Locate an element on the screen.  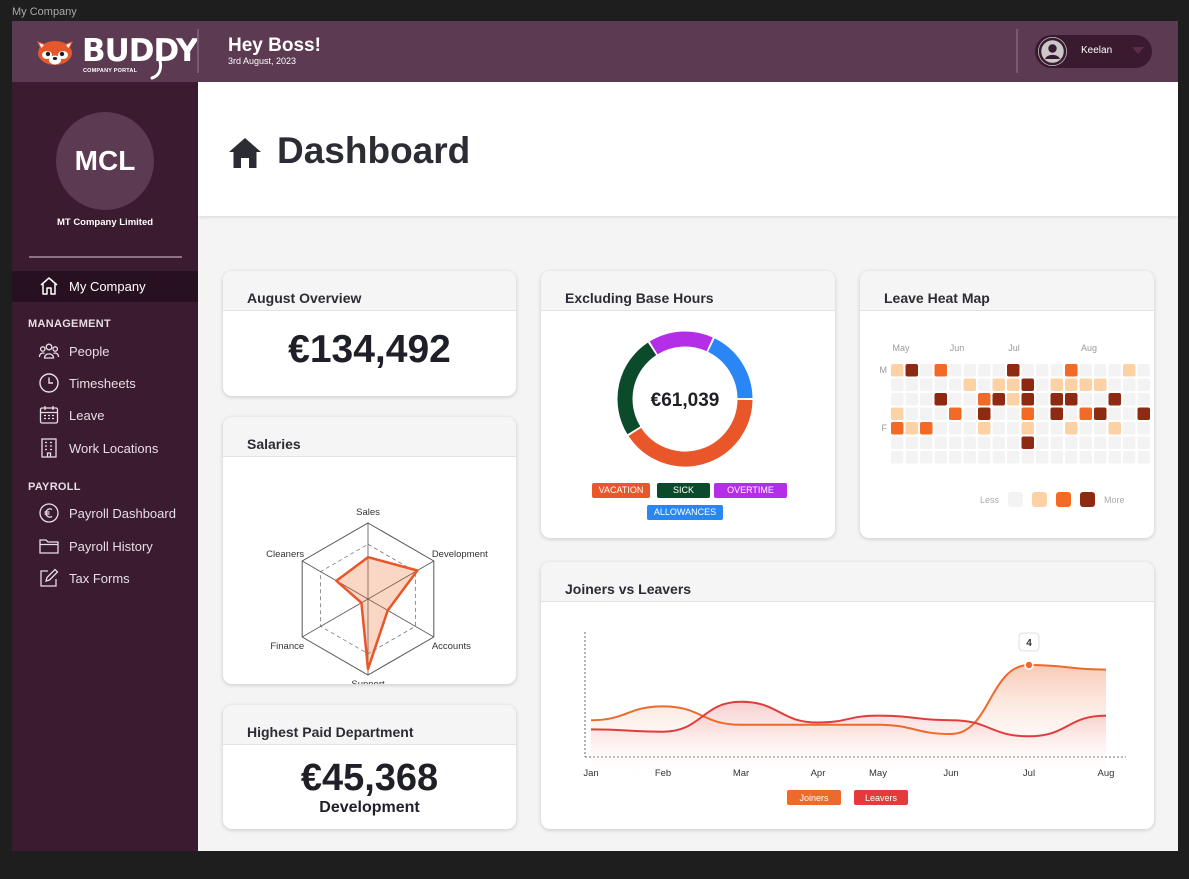
legend-chip-joiners is located at coordinates (814, 797).